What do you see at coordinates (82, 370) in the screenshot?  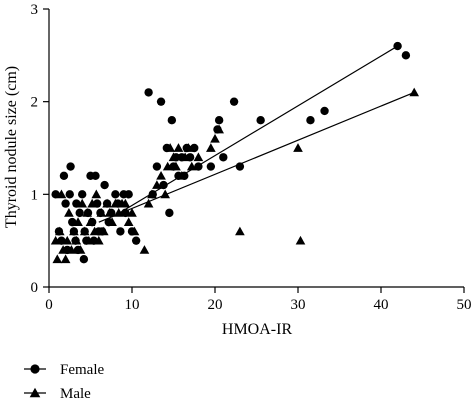 I see `legend-label-female: Female` at bounding box center [82, 370].